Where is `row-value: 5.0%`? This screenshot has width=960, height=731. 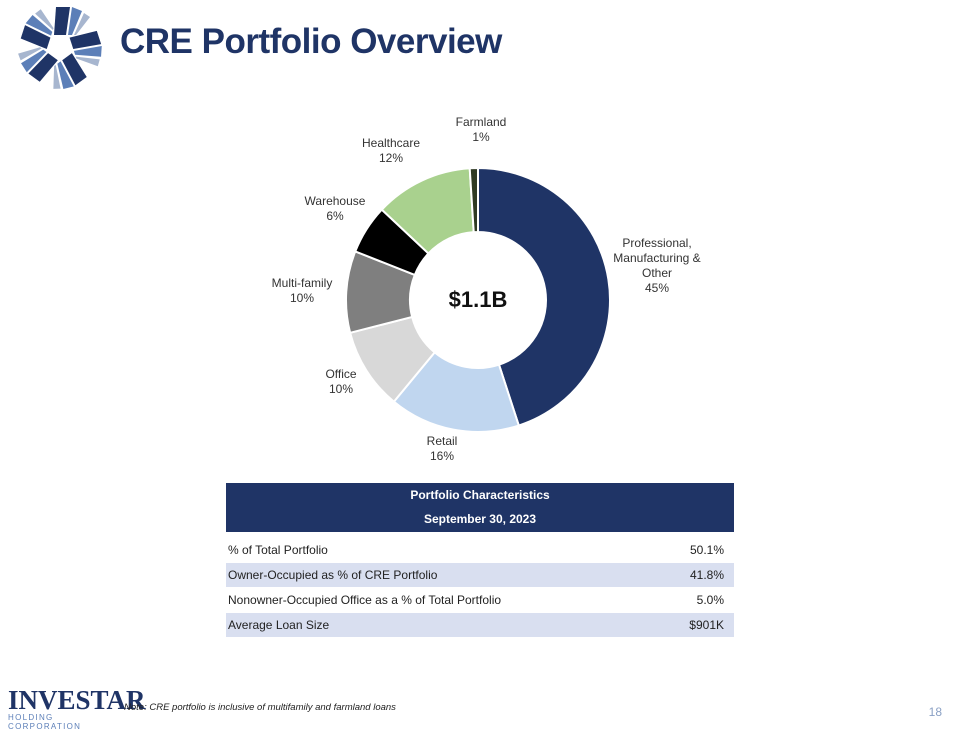 row-value: 5.0% is located at coordinates (710, 600).